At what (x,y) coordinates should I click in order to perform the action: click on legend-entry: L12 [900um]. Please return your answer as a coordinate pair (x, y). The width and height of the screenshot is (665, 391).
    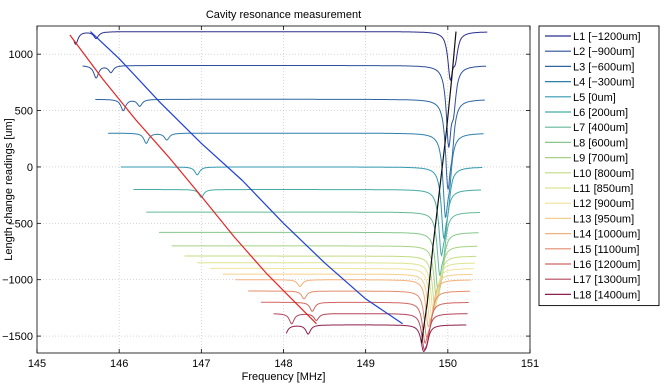
    Looking at the image, I should click on (603, 204).